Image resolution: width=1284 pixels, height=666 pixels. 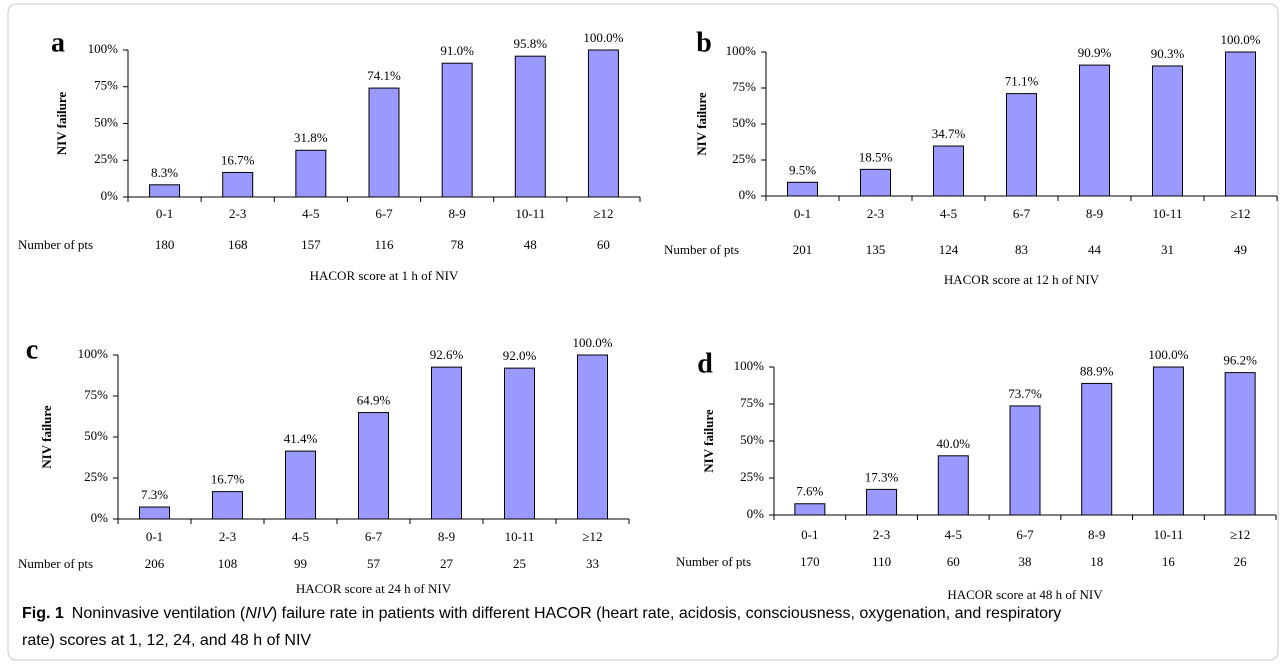 What do you see at coordinates (519, 563) in the screenshot?
I see `pts-value: 25` at bounding box center [519, 563].